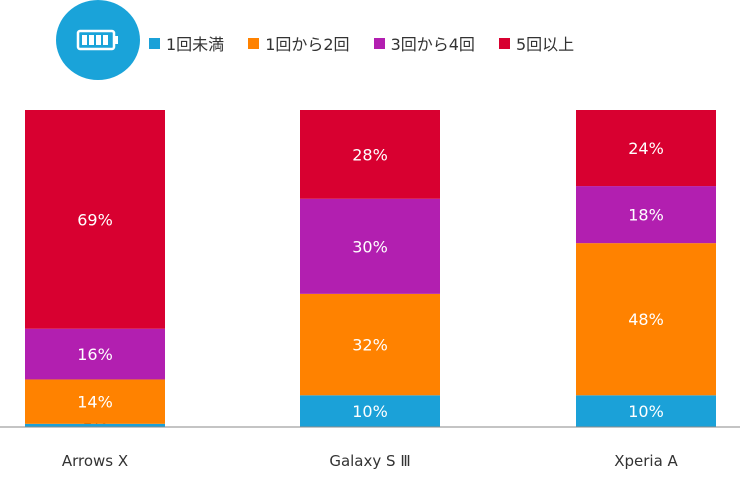 The width and height of the screenshot is (740, 493). What do you see at coordinates (369, 461) in the screenshot?
I see `category-label: Galaxy S Ⅲ` at bounding box center [369, 461].